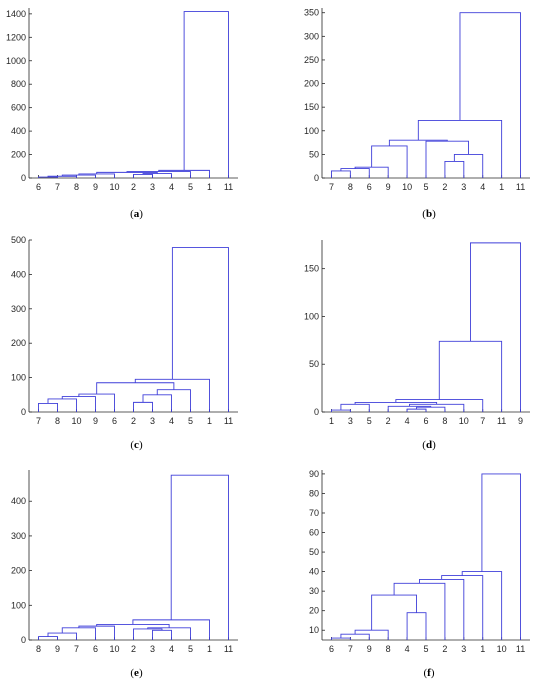 Image resolution: width=550 pixels, height=685 pixels. I want to click on y-tick-label: 20, so click(314, 611).